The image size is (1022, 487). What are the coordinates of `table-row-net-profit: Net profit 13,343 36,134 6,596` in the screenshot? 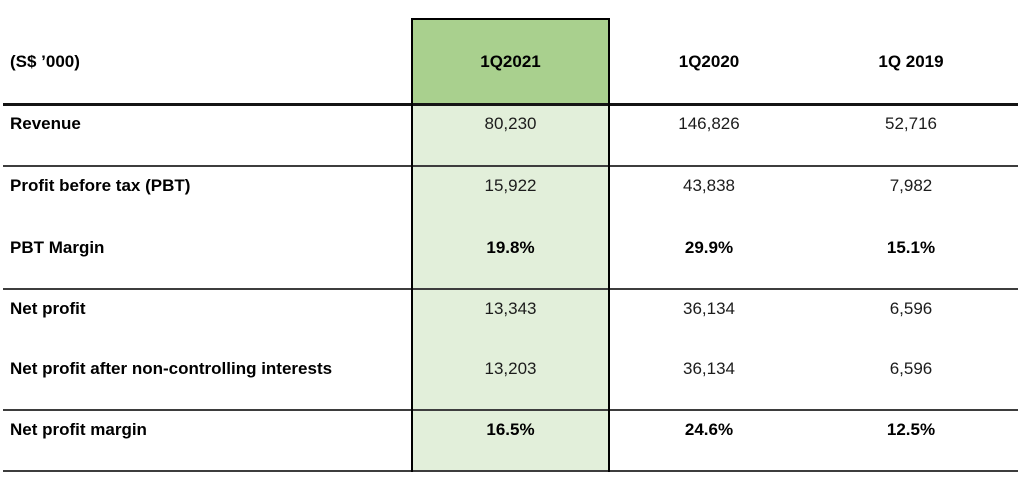 It's located at (511, 320).